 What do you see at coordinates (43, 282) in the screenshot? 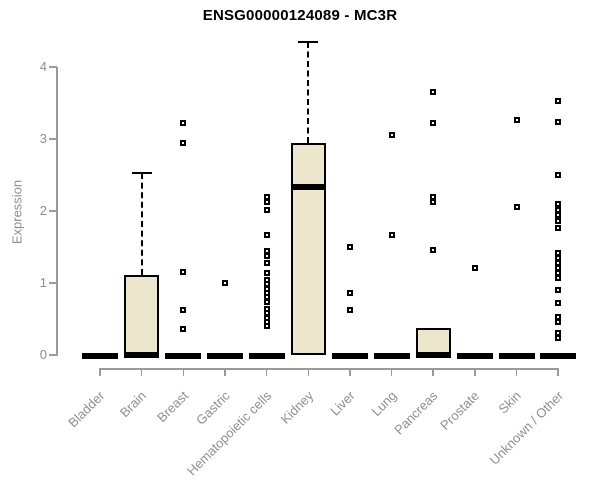
I see `y-tick-label: 1` at bounding box center [43, 282].